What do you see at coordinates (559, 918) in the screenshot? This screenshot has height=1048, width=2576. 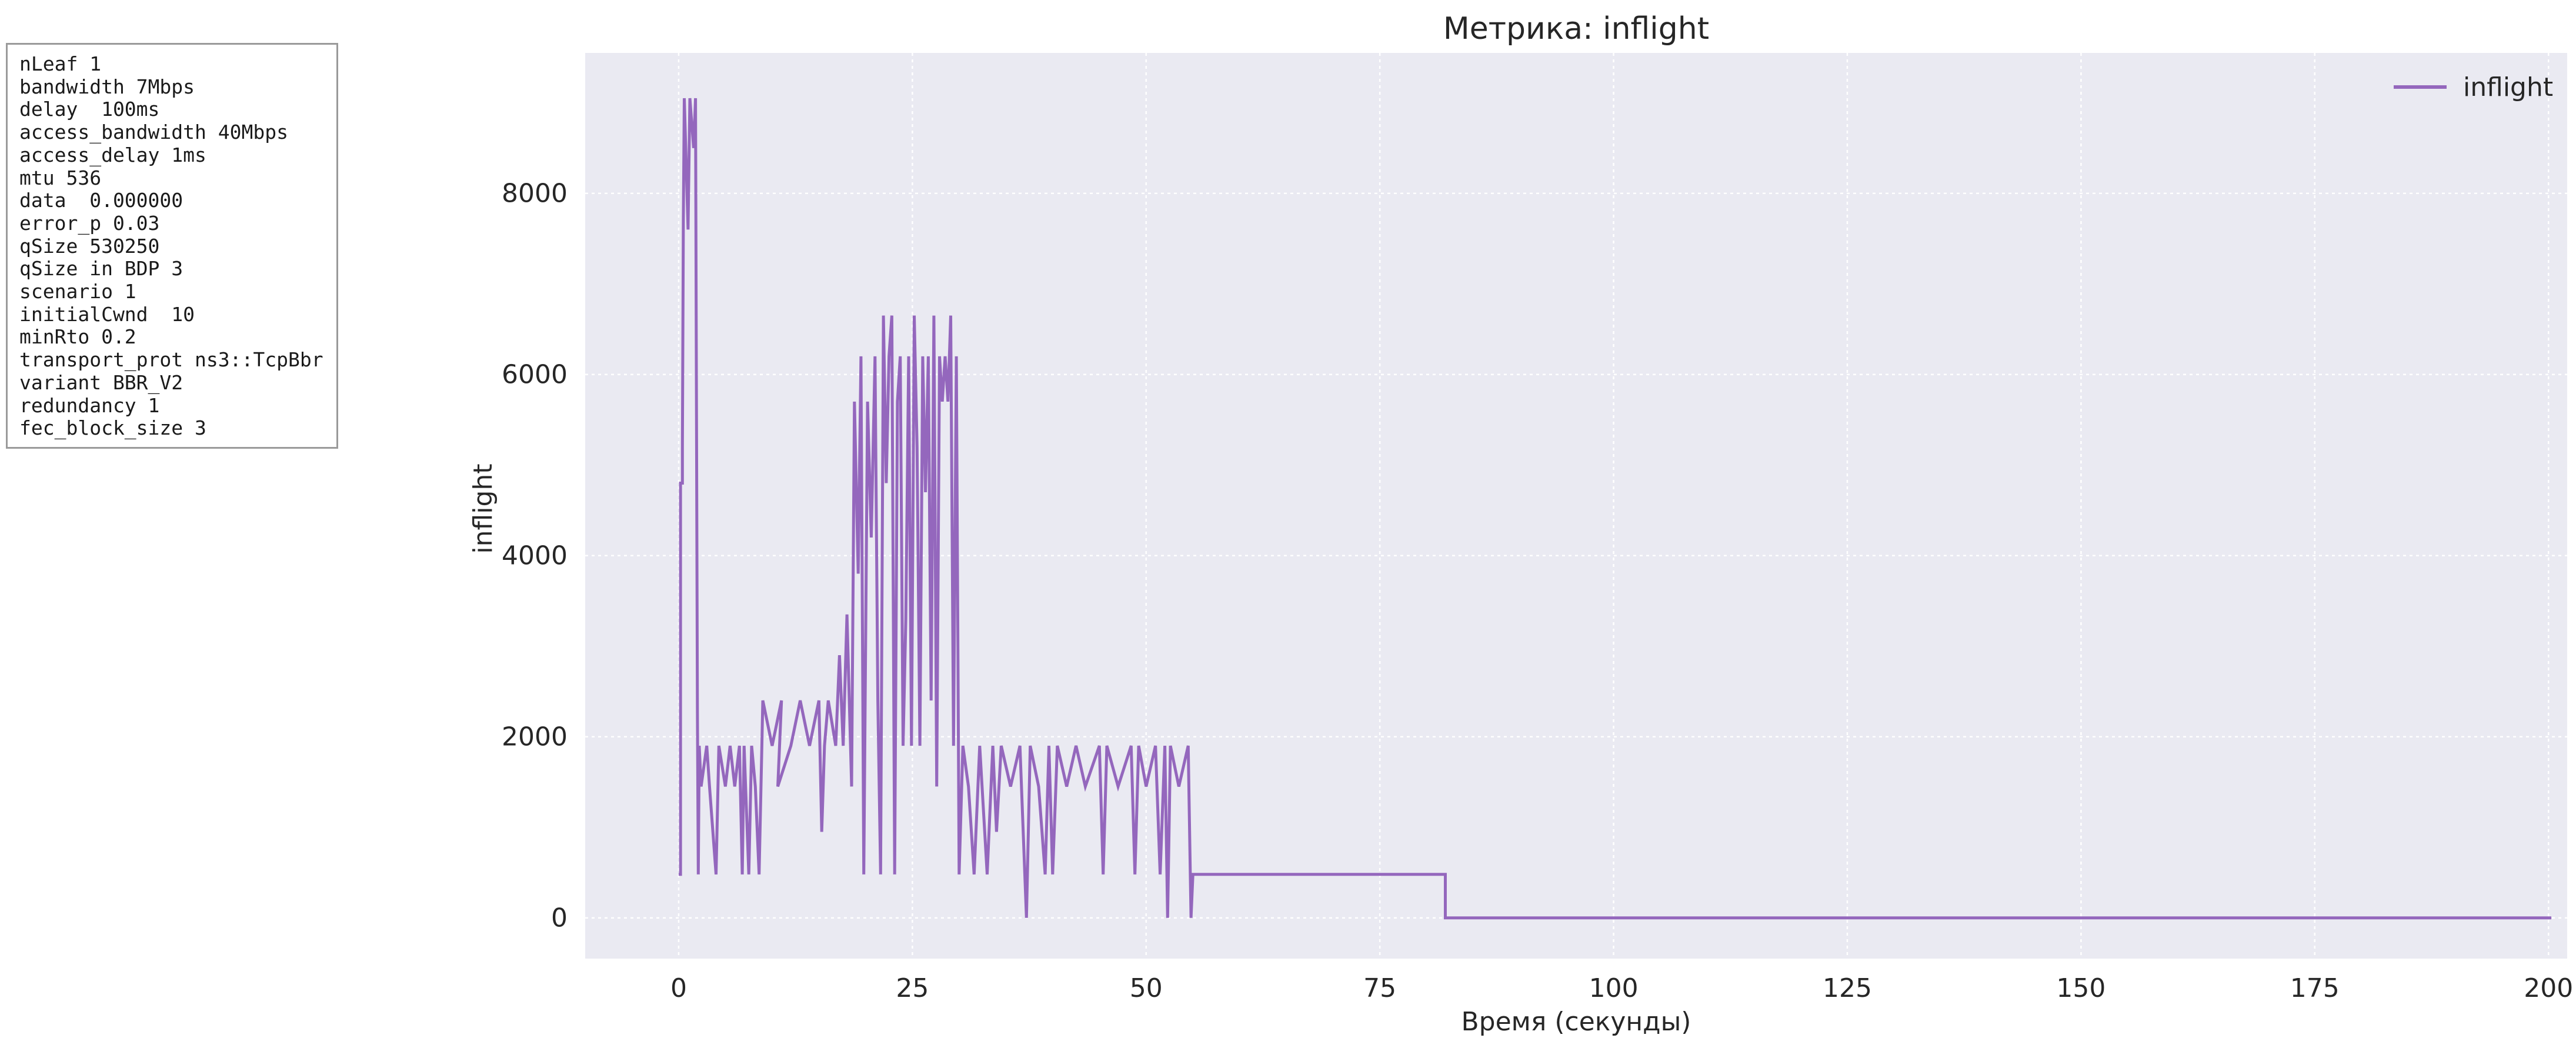 I see `y-tick-label: 0` at bounding box center [559, 918].